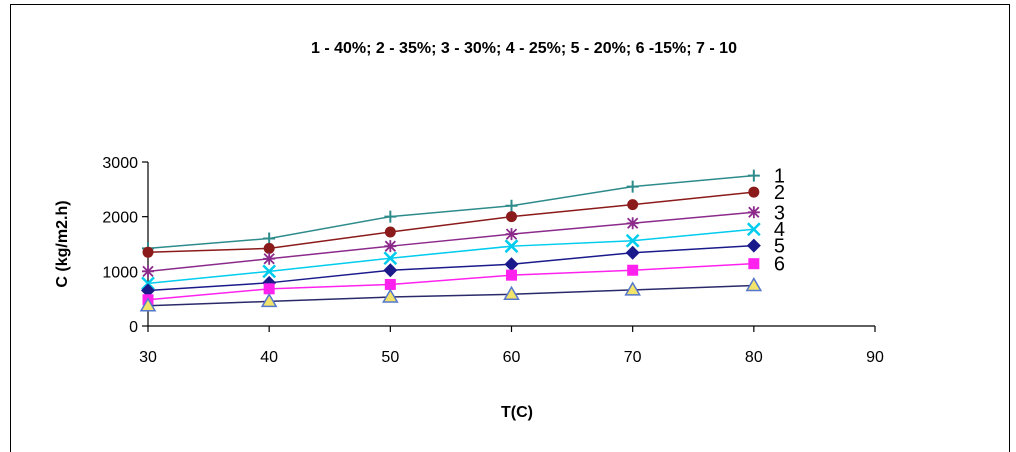  I want to click on series-4: 4, so click(463, 255).